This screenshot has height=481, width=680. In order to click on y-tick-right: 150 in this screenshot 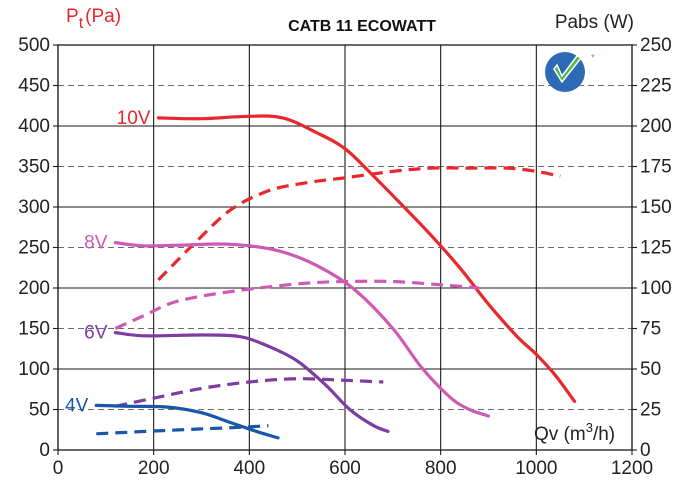, I will do `click(656, 207)`.